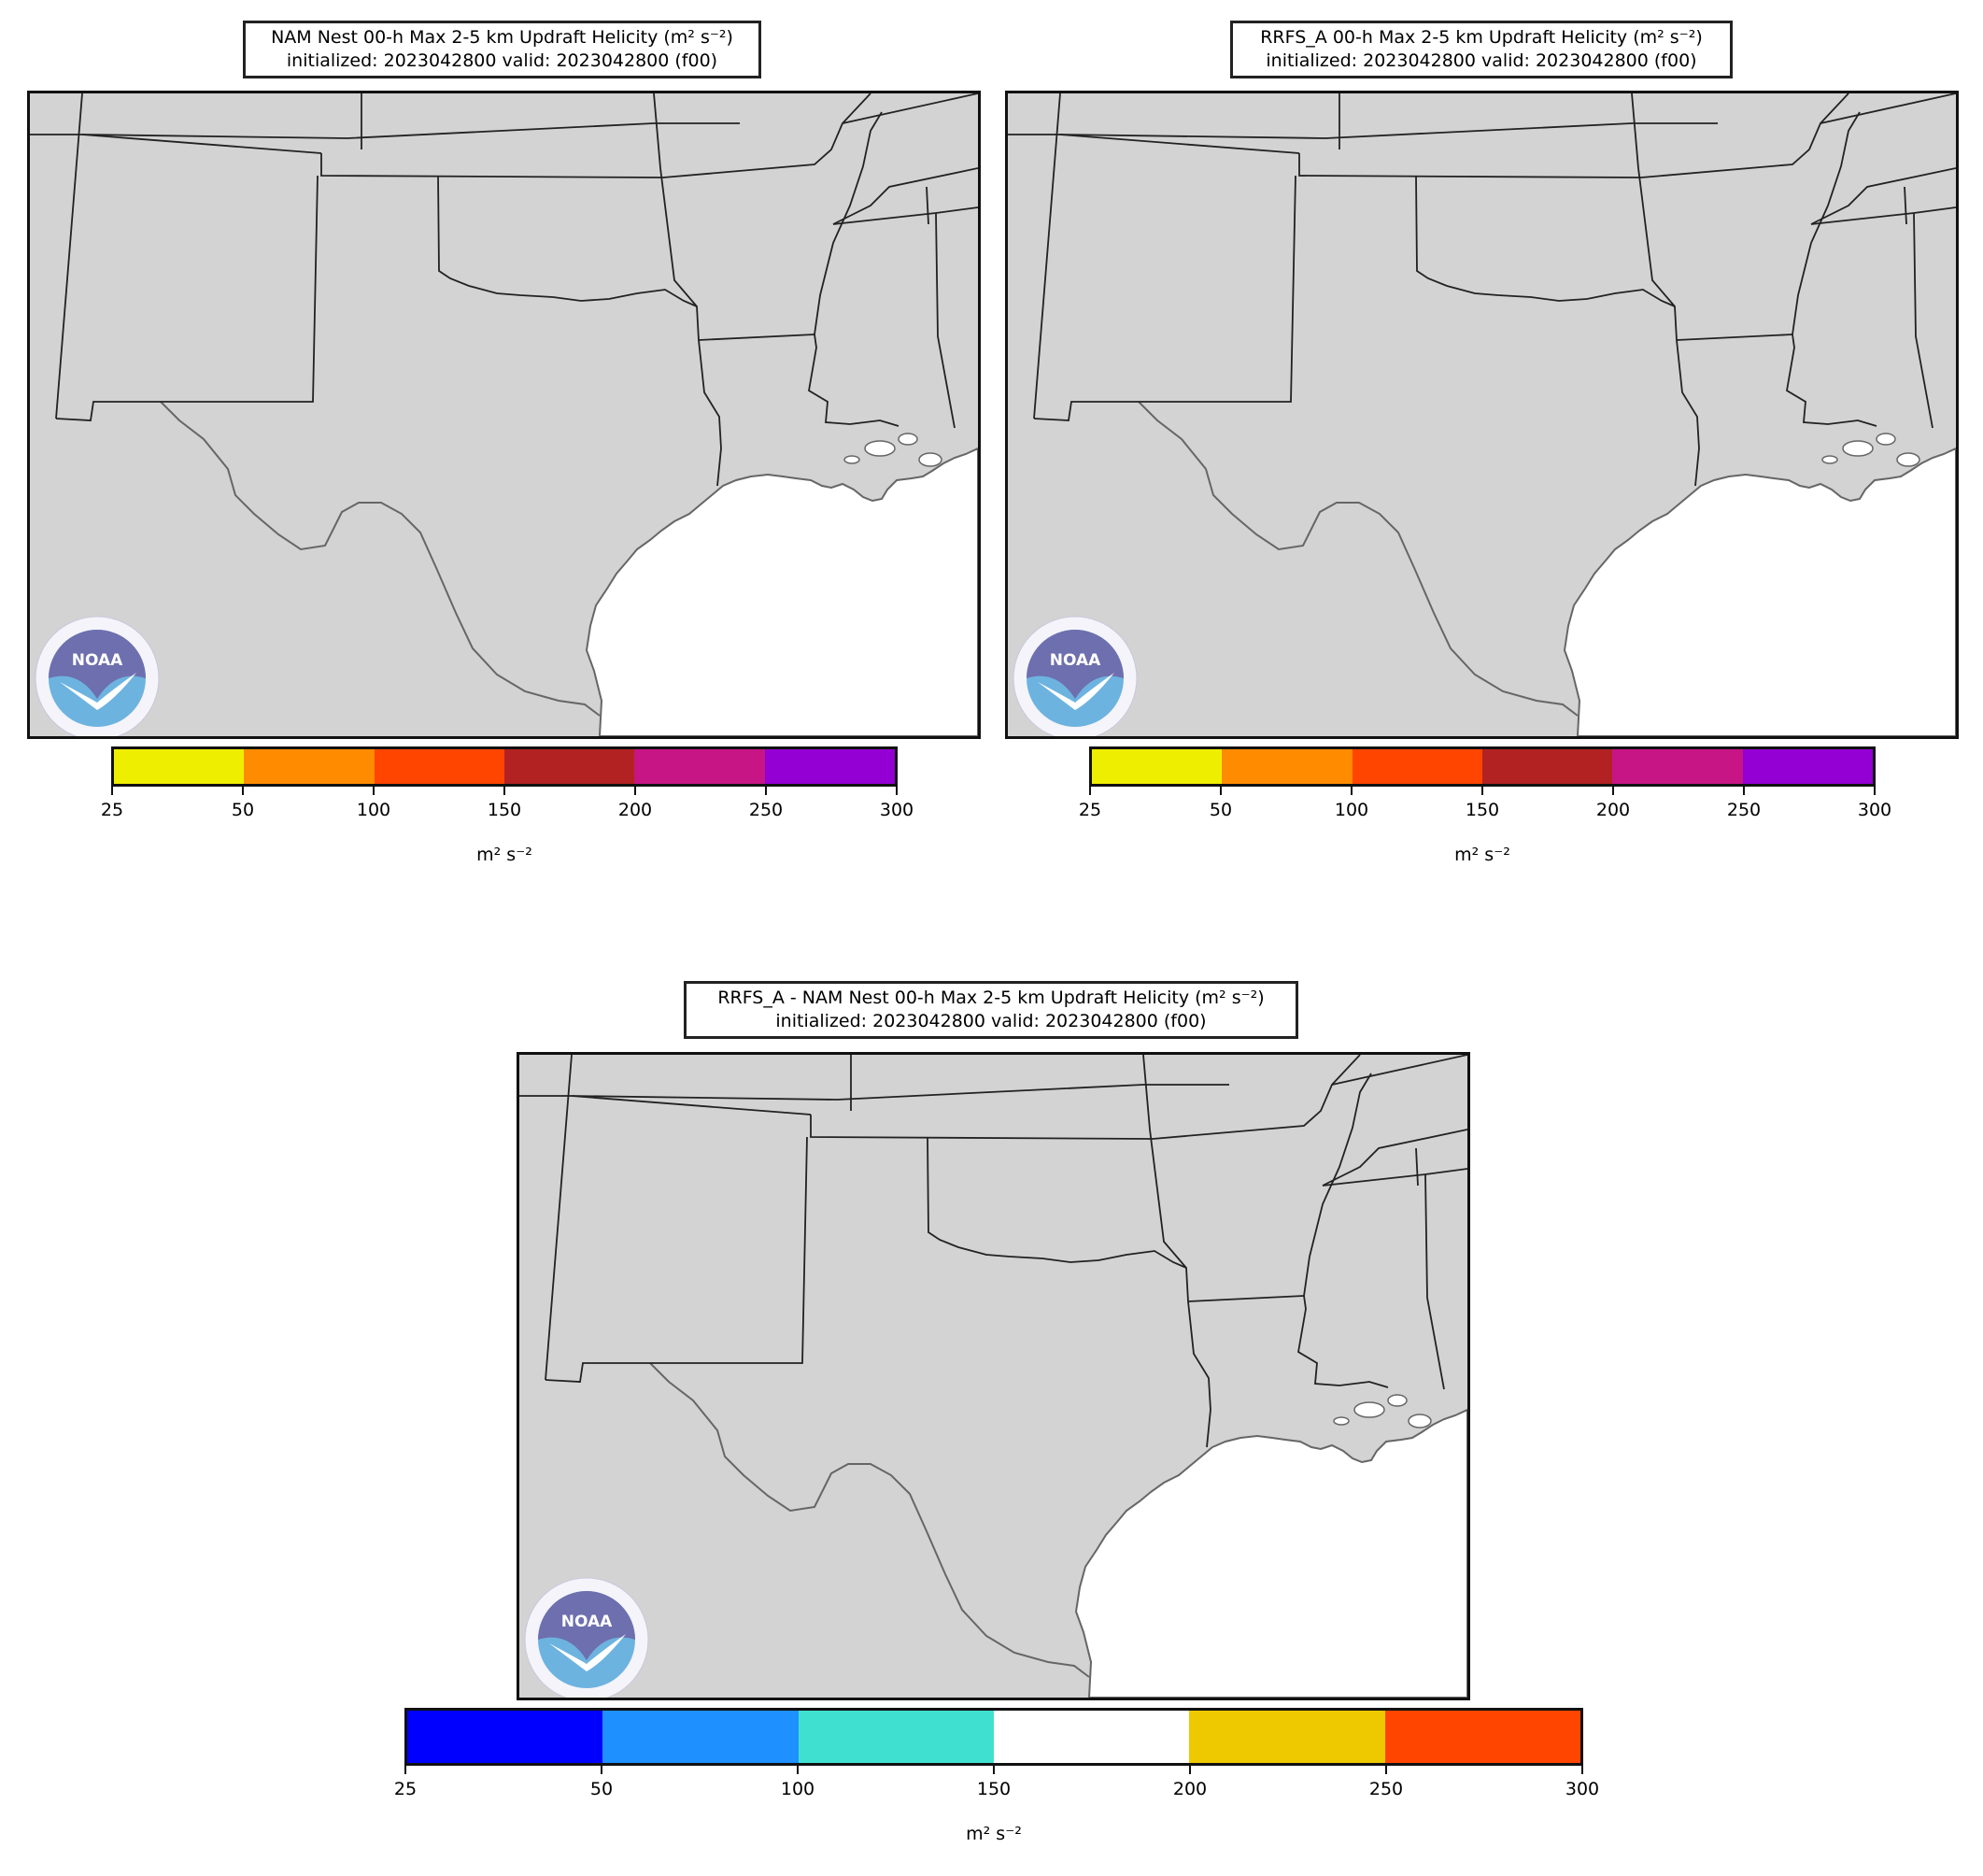 The width and height of the screenshot is (1983, 1876). Describe the element at coordinates (994, 1834) in the screenshot. I see `colorbar-label-diff: m² s⁻²` at that location.